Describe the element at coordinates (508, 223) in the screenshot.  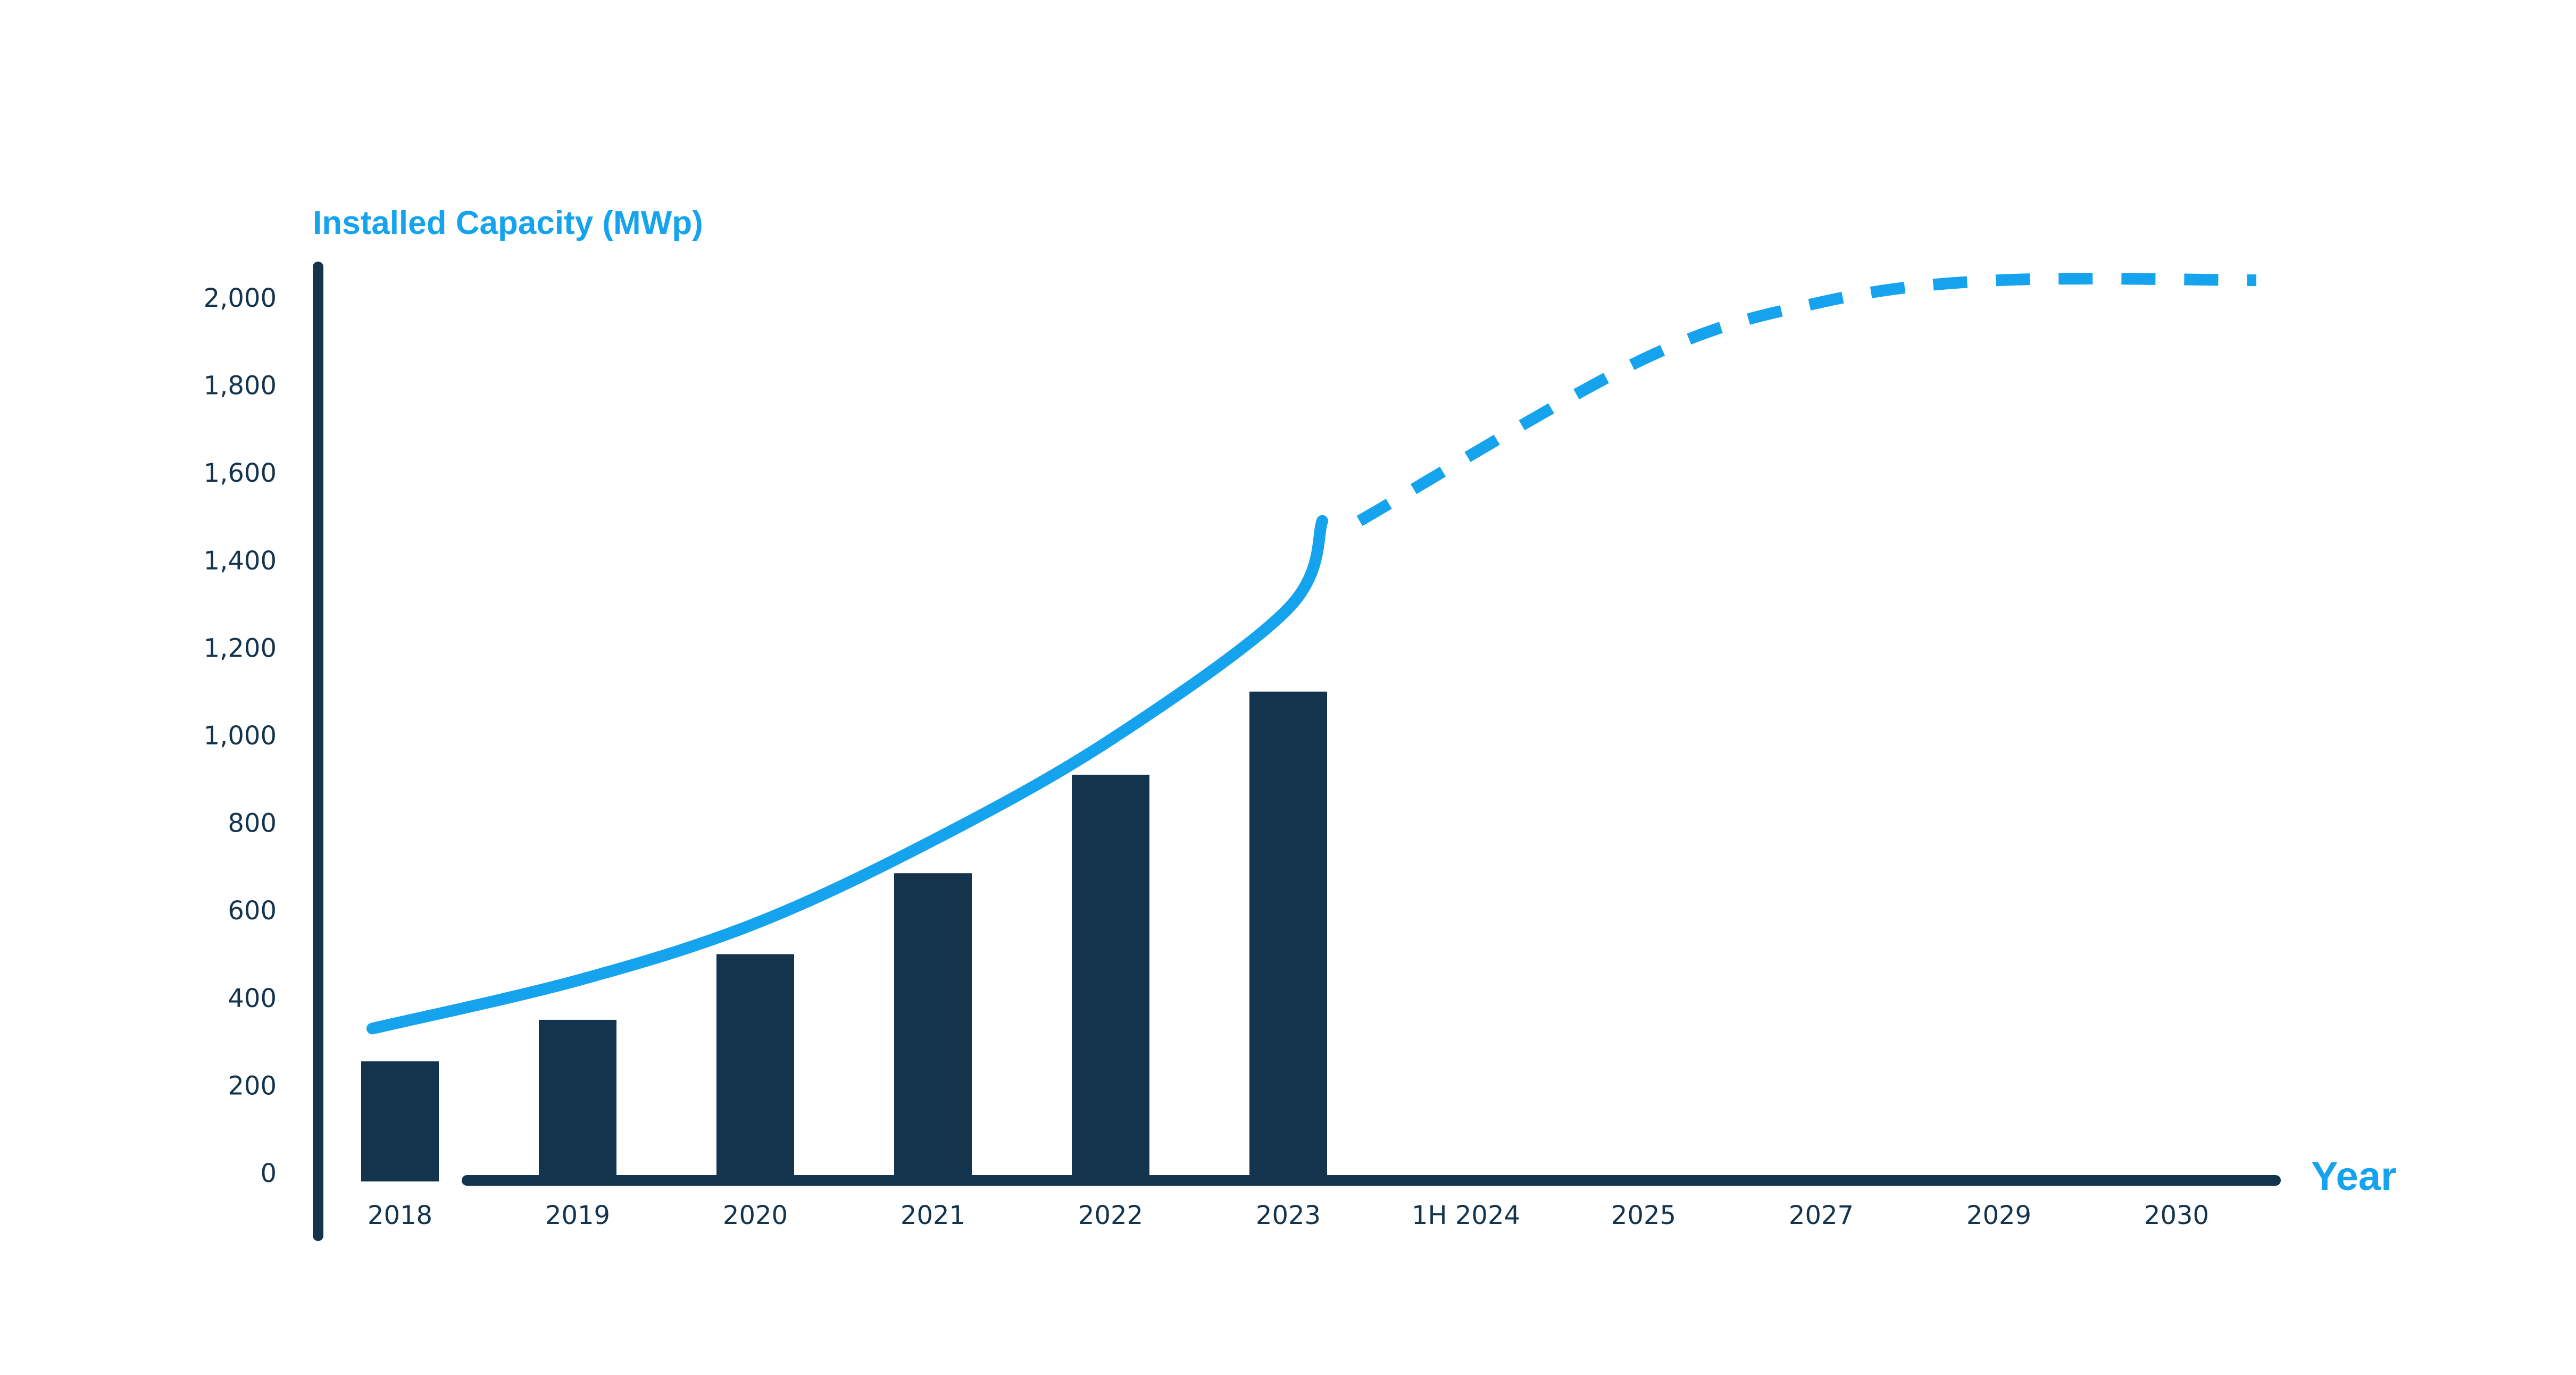
I see `y-axis-title: Installed Capacity (MWp)` at that location.